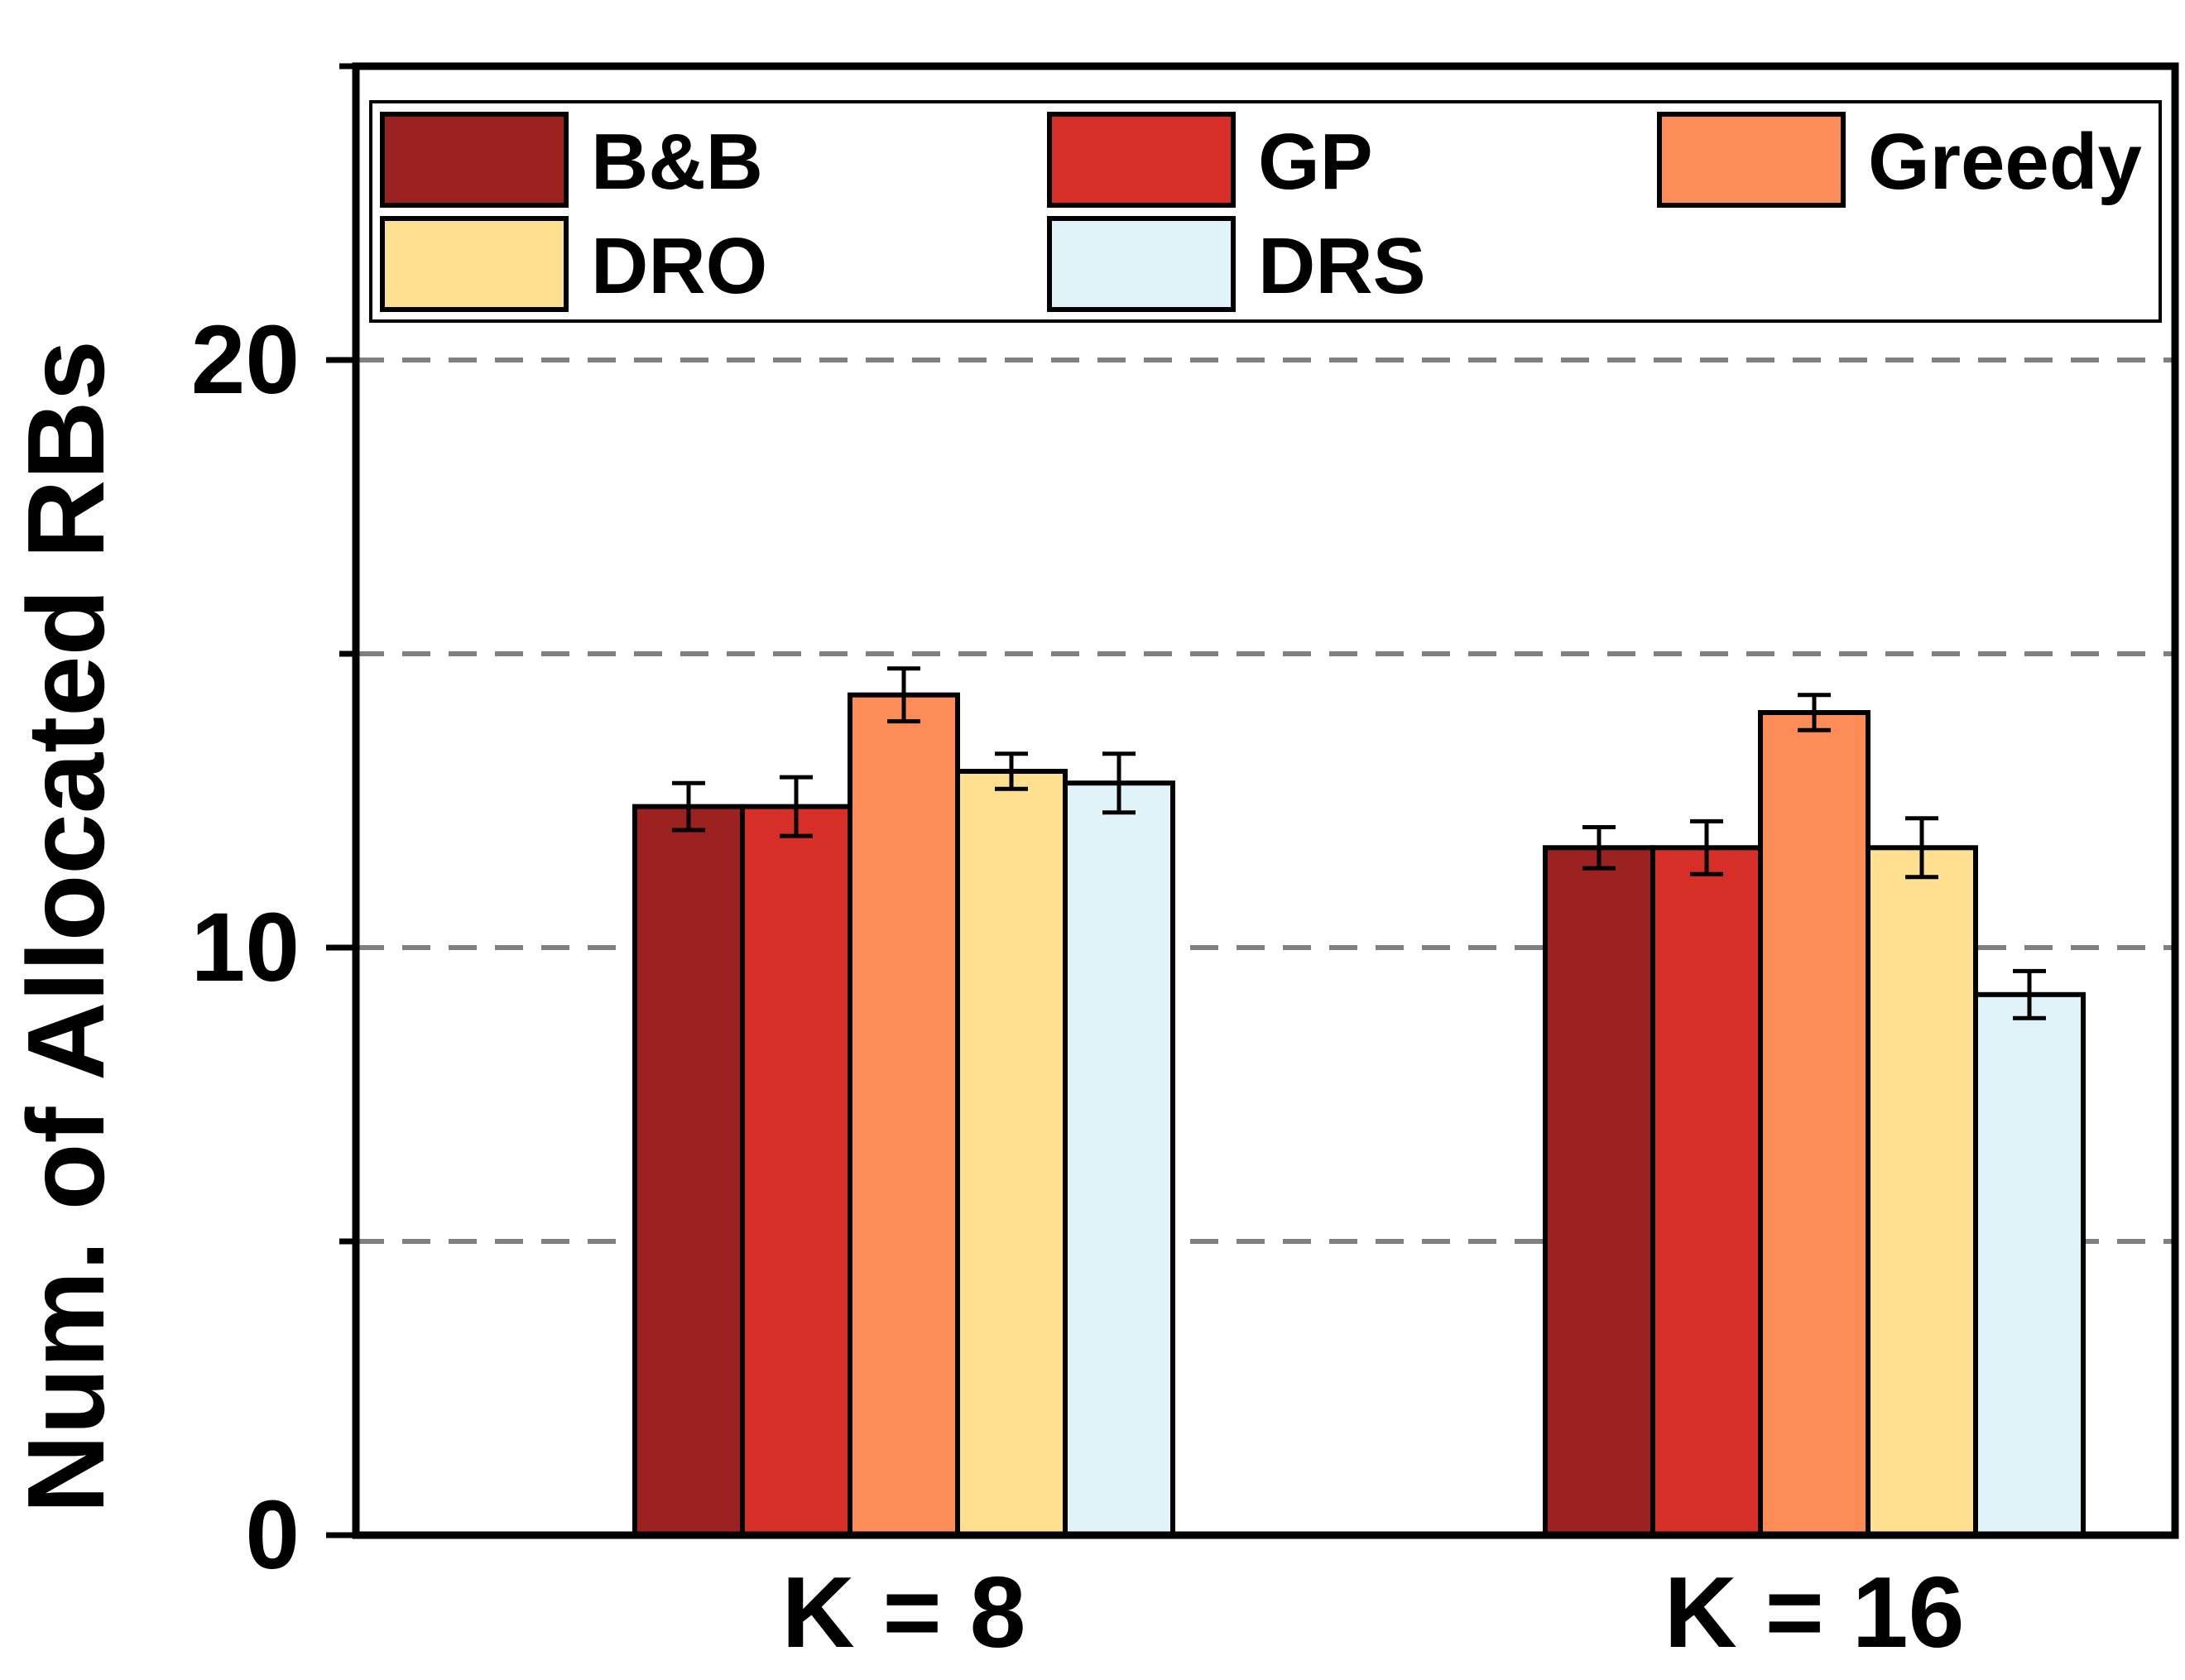 This screenshot has width=2185, height=1680. Describe the element at coordinates (272, 1535) in the screenshot. I see `y-tick-label: 0` at that location.